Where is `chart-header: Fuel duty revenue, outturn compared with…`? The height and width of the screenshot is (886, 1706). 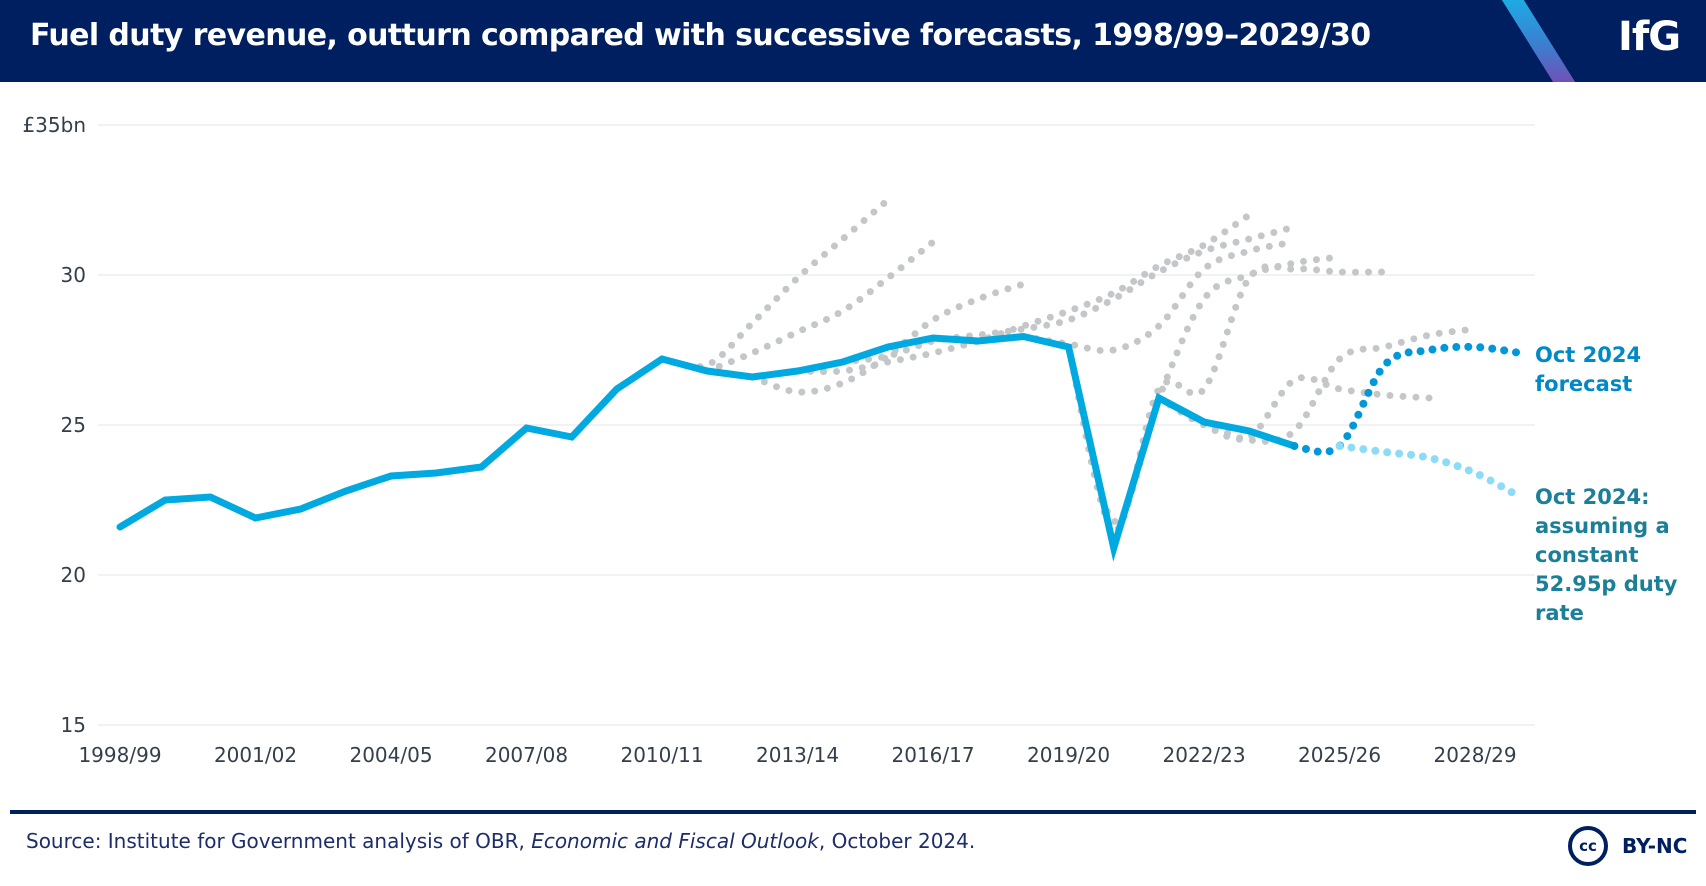
chart-header: Fuel duty revenue, outturn compared with… is located at coordinates (853, 41).